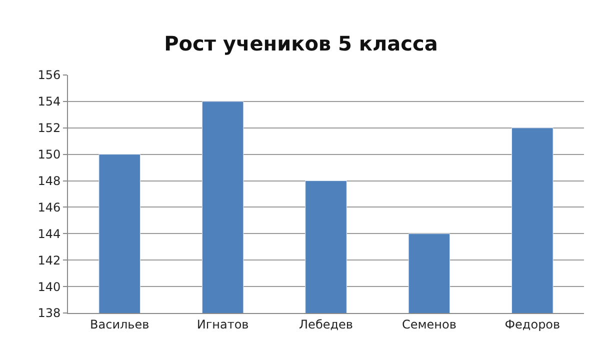 The width and height of the screenshot is (602, 361). I want to click on y-tick-label: 150, so click(49, 155).